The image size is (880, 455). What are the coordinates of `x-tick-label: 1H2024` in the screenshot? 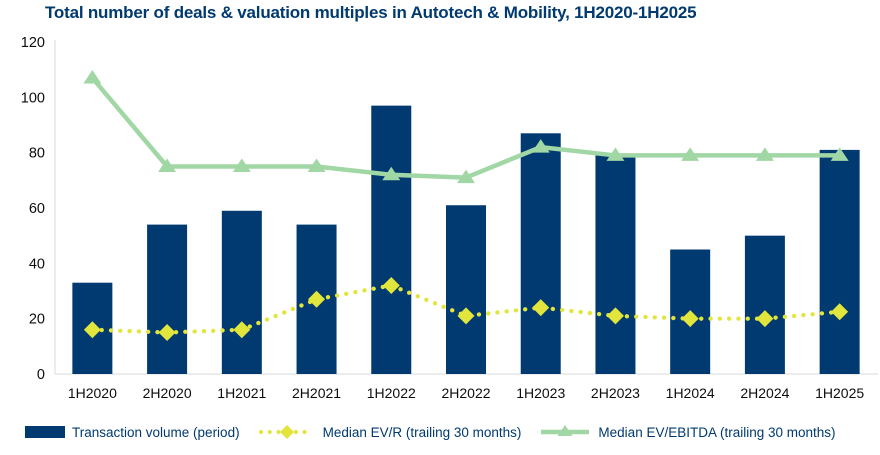 It's located at (690, 393).